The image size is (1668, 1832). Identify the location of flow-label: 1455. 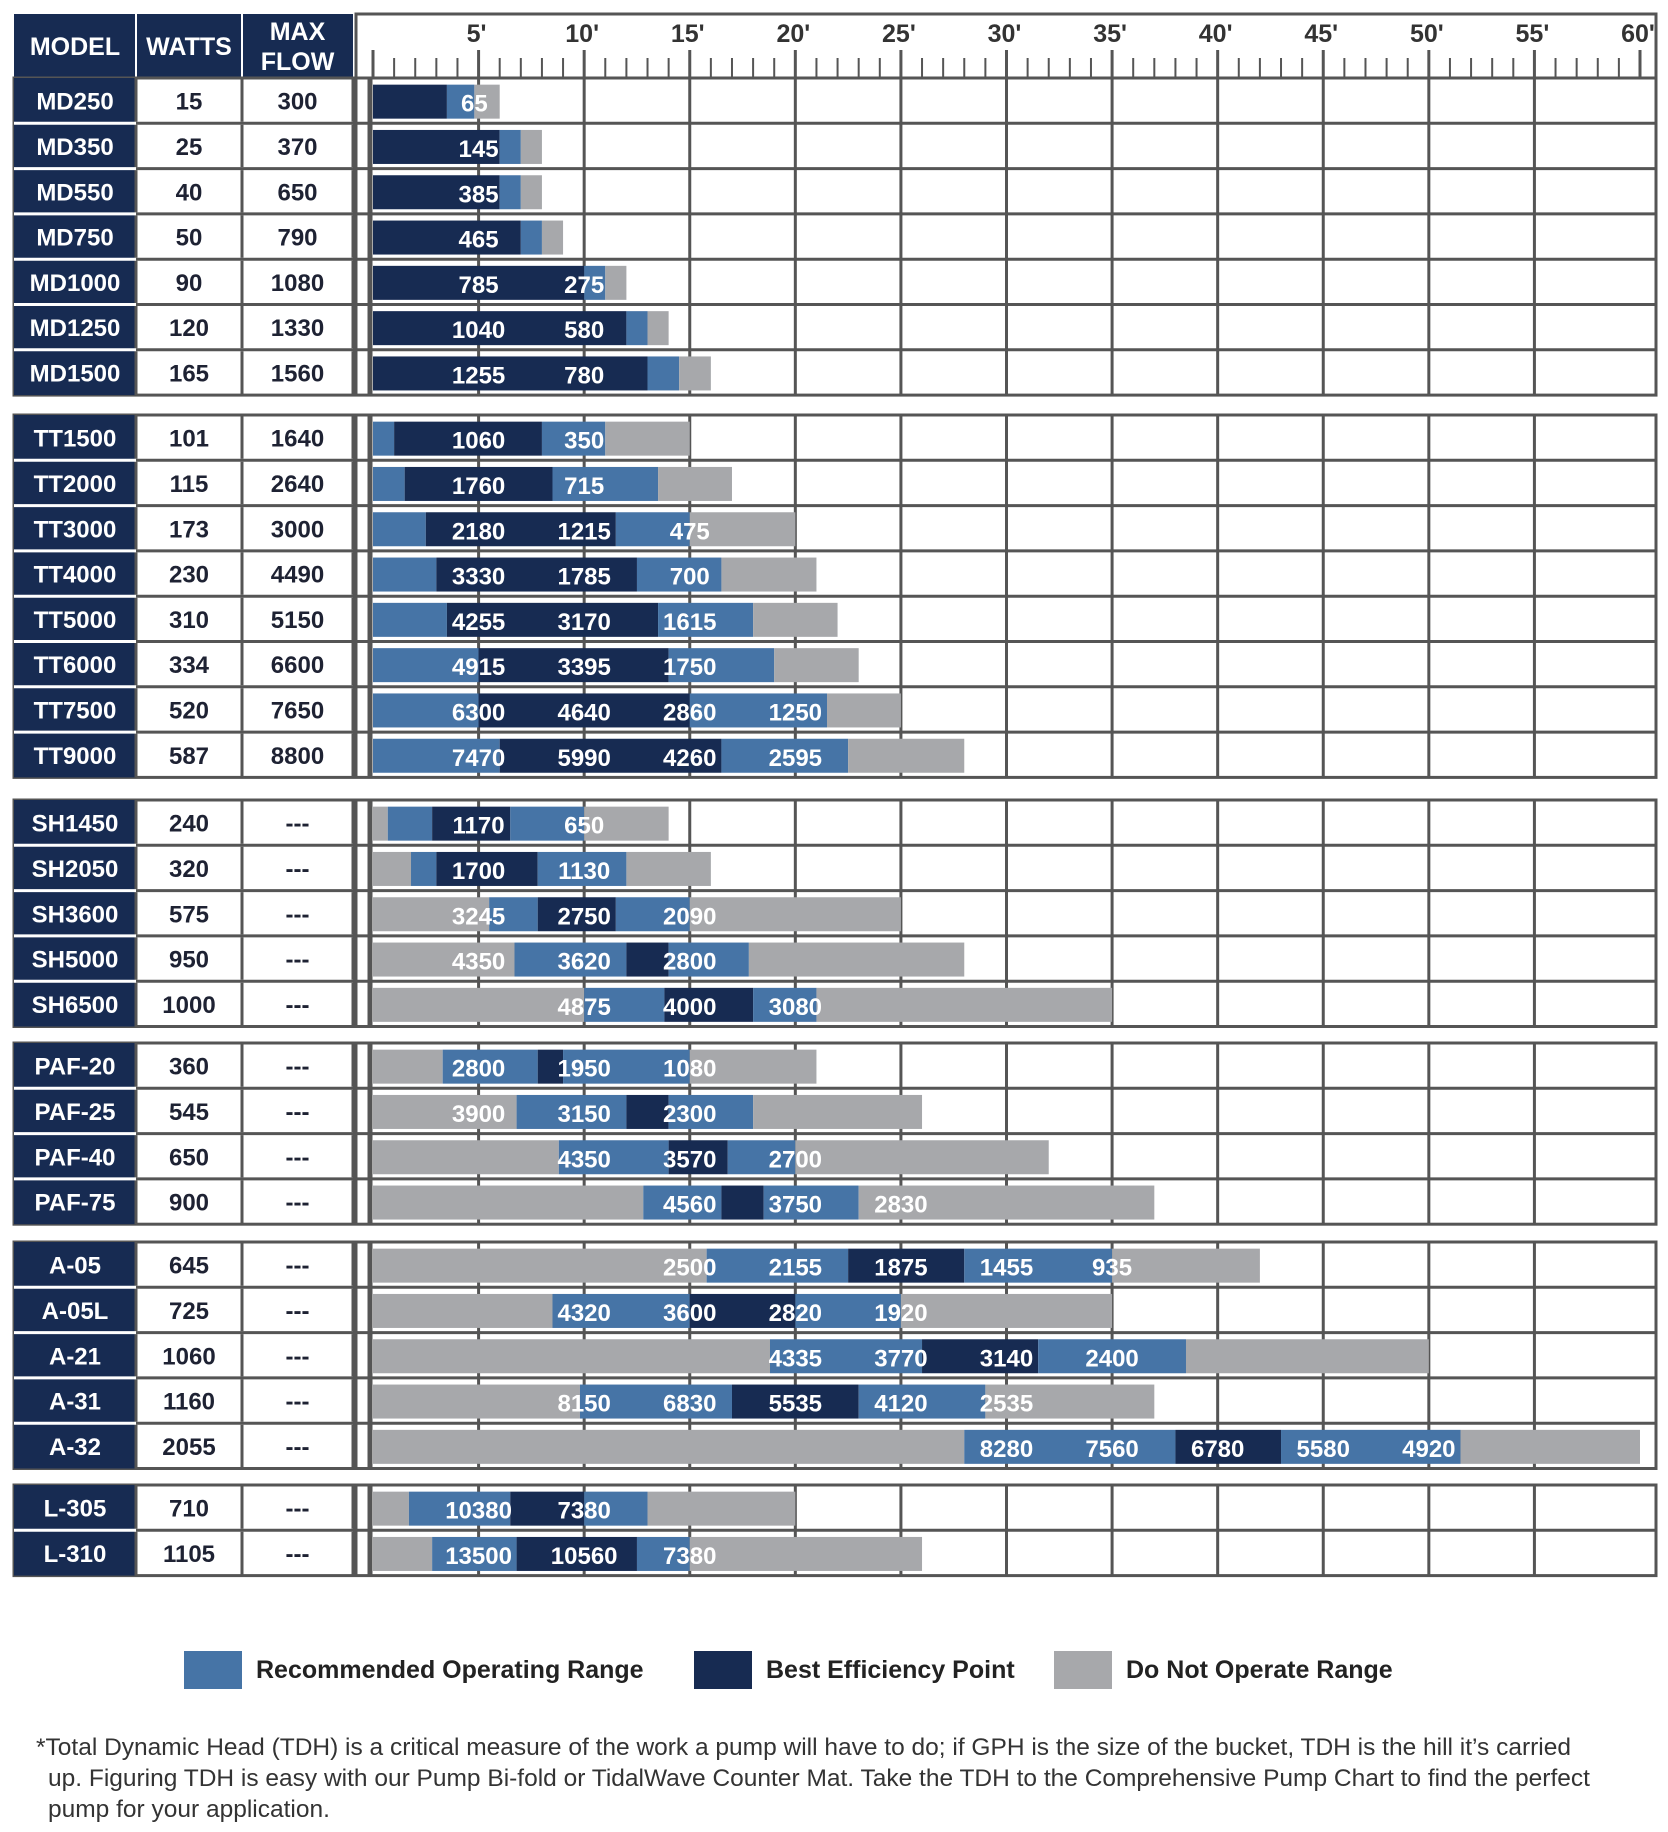
(1006, 1268).